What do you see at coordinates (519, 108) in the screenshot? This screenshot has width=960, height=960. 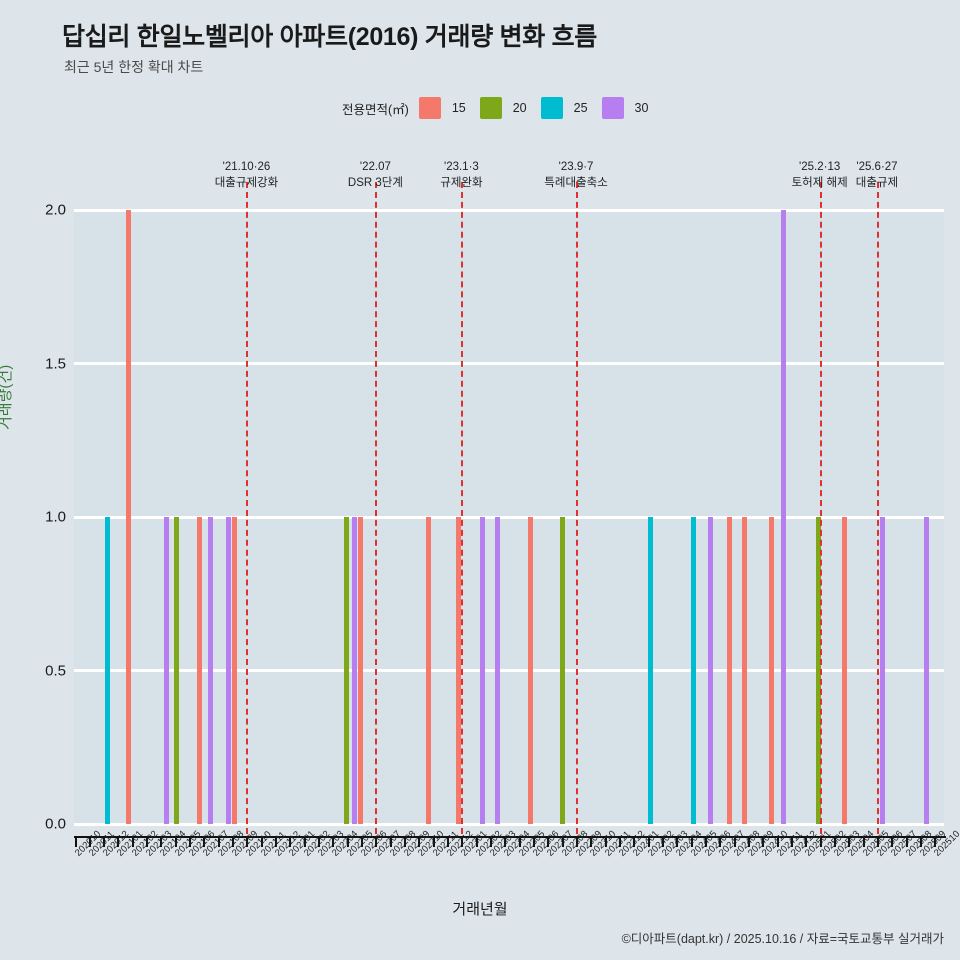 I see `legend-item-label: 20` at bounding box center [519, 108].